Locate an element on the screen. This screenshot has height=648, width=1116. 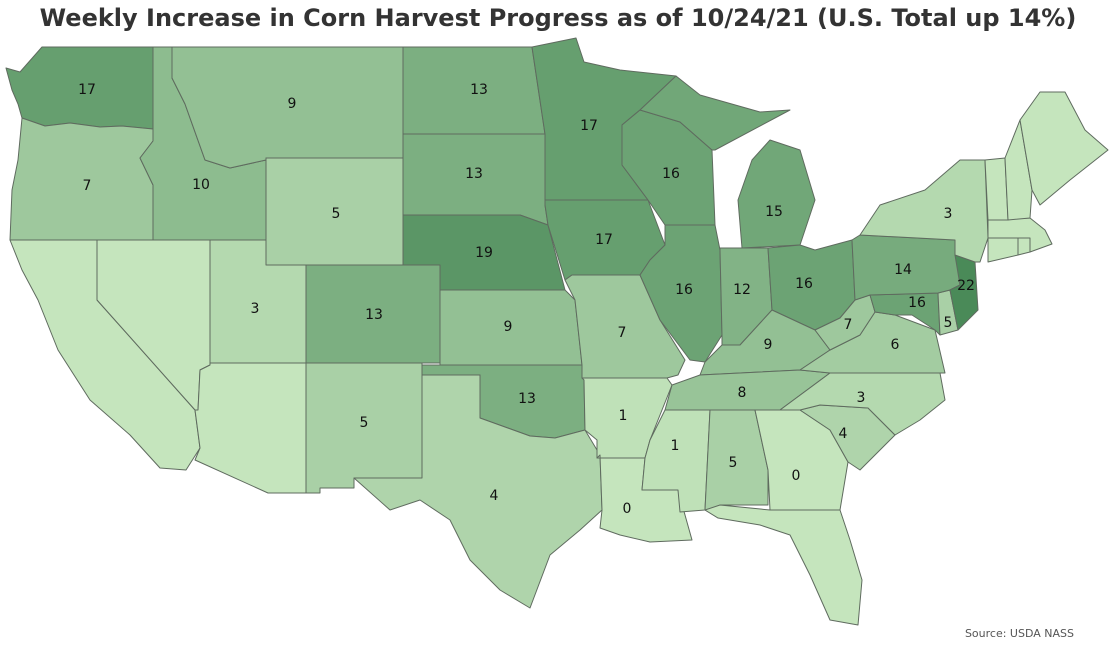
state-vt is located at coordinates (996, 189).